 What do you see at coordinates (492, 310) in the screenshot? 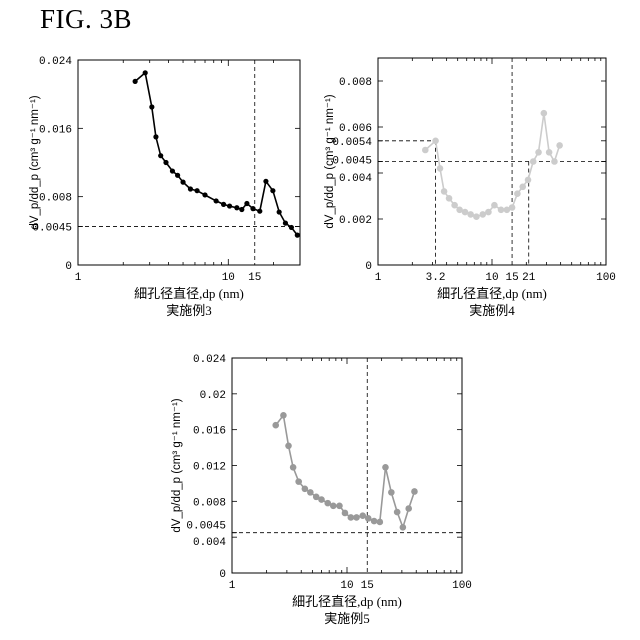
I see `panel-caption: 実施例4` at bounding box center [492, 310].